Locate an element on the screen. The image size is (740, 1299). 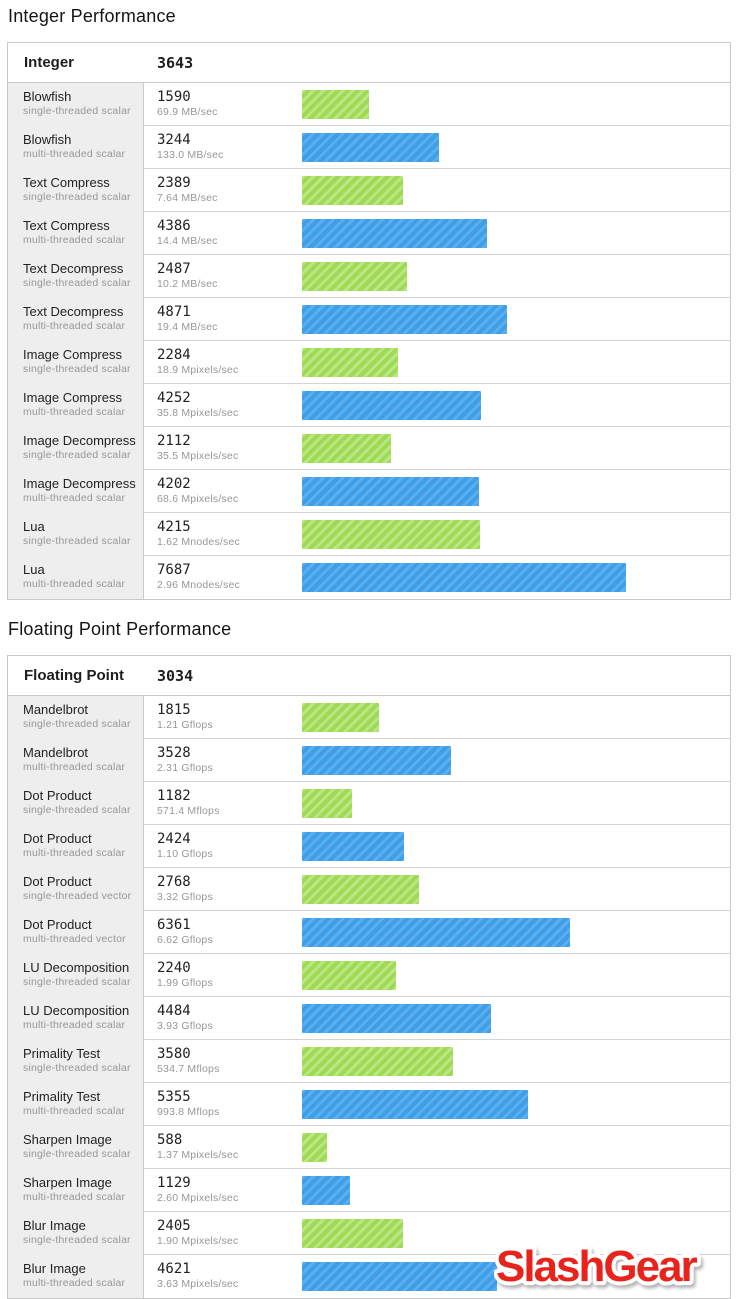
row-label: Text Compress single-threaded scalar is located at coordinates (75, 190).